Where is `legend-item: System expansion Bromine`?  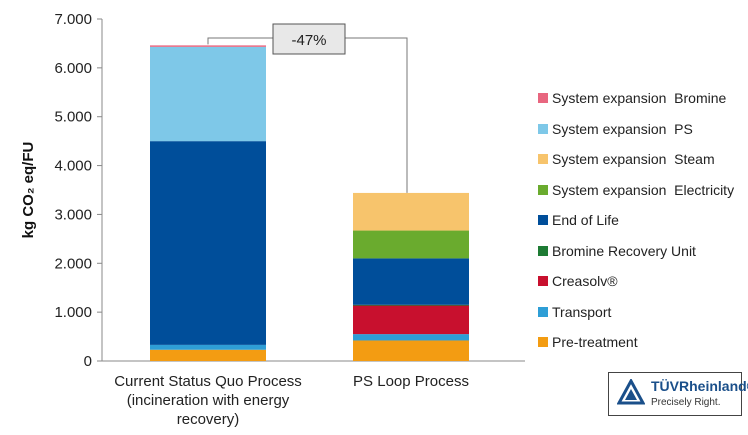 legend-item: System expansion Bromine is located at coordinates (632, 98).